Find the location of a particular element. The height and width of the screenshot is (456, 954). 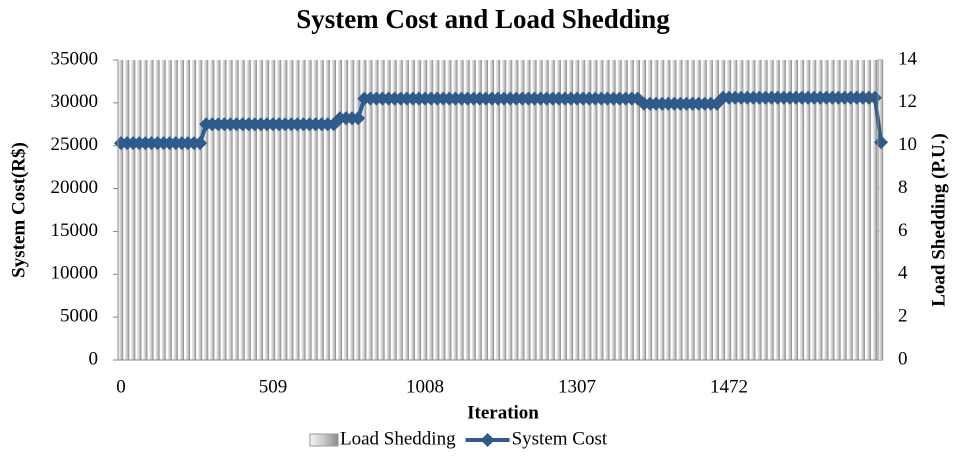

x-tick-label: 1307 is located at coordinates (577, 386).